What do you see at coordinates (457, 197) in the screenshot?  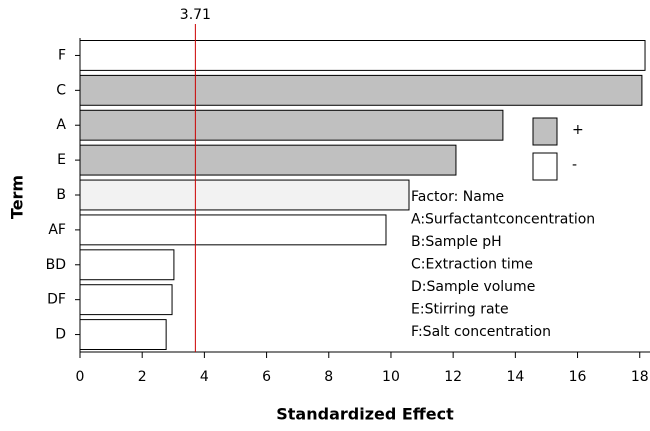 I see `annotation-line: Factor: Name` at bounding box center [457, 197].